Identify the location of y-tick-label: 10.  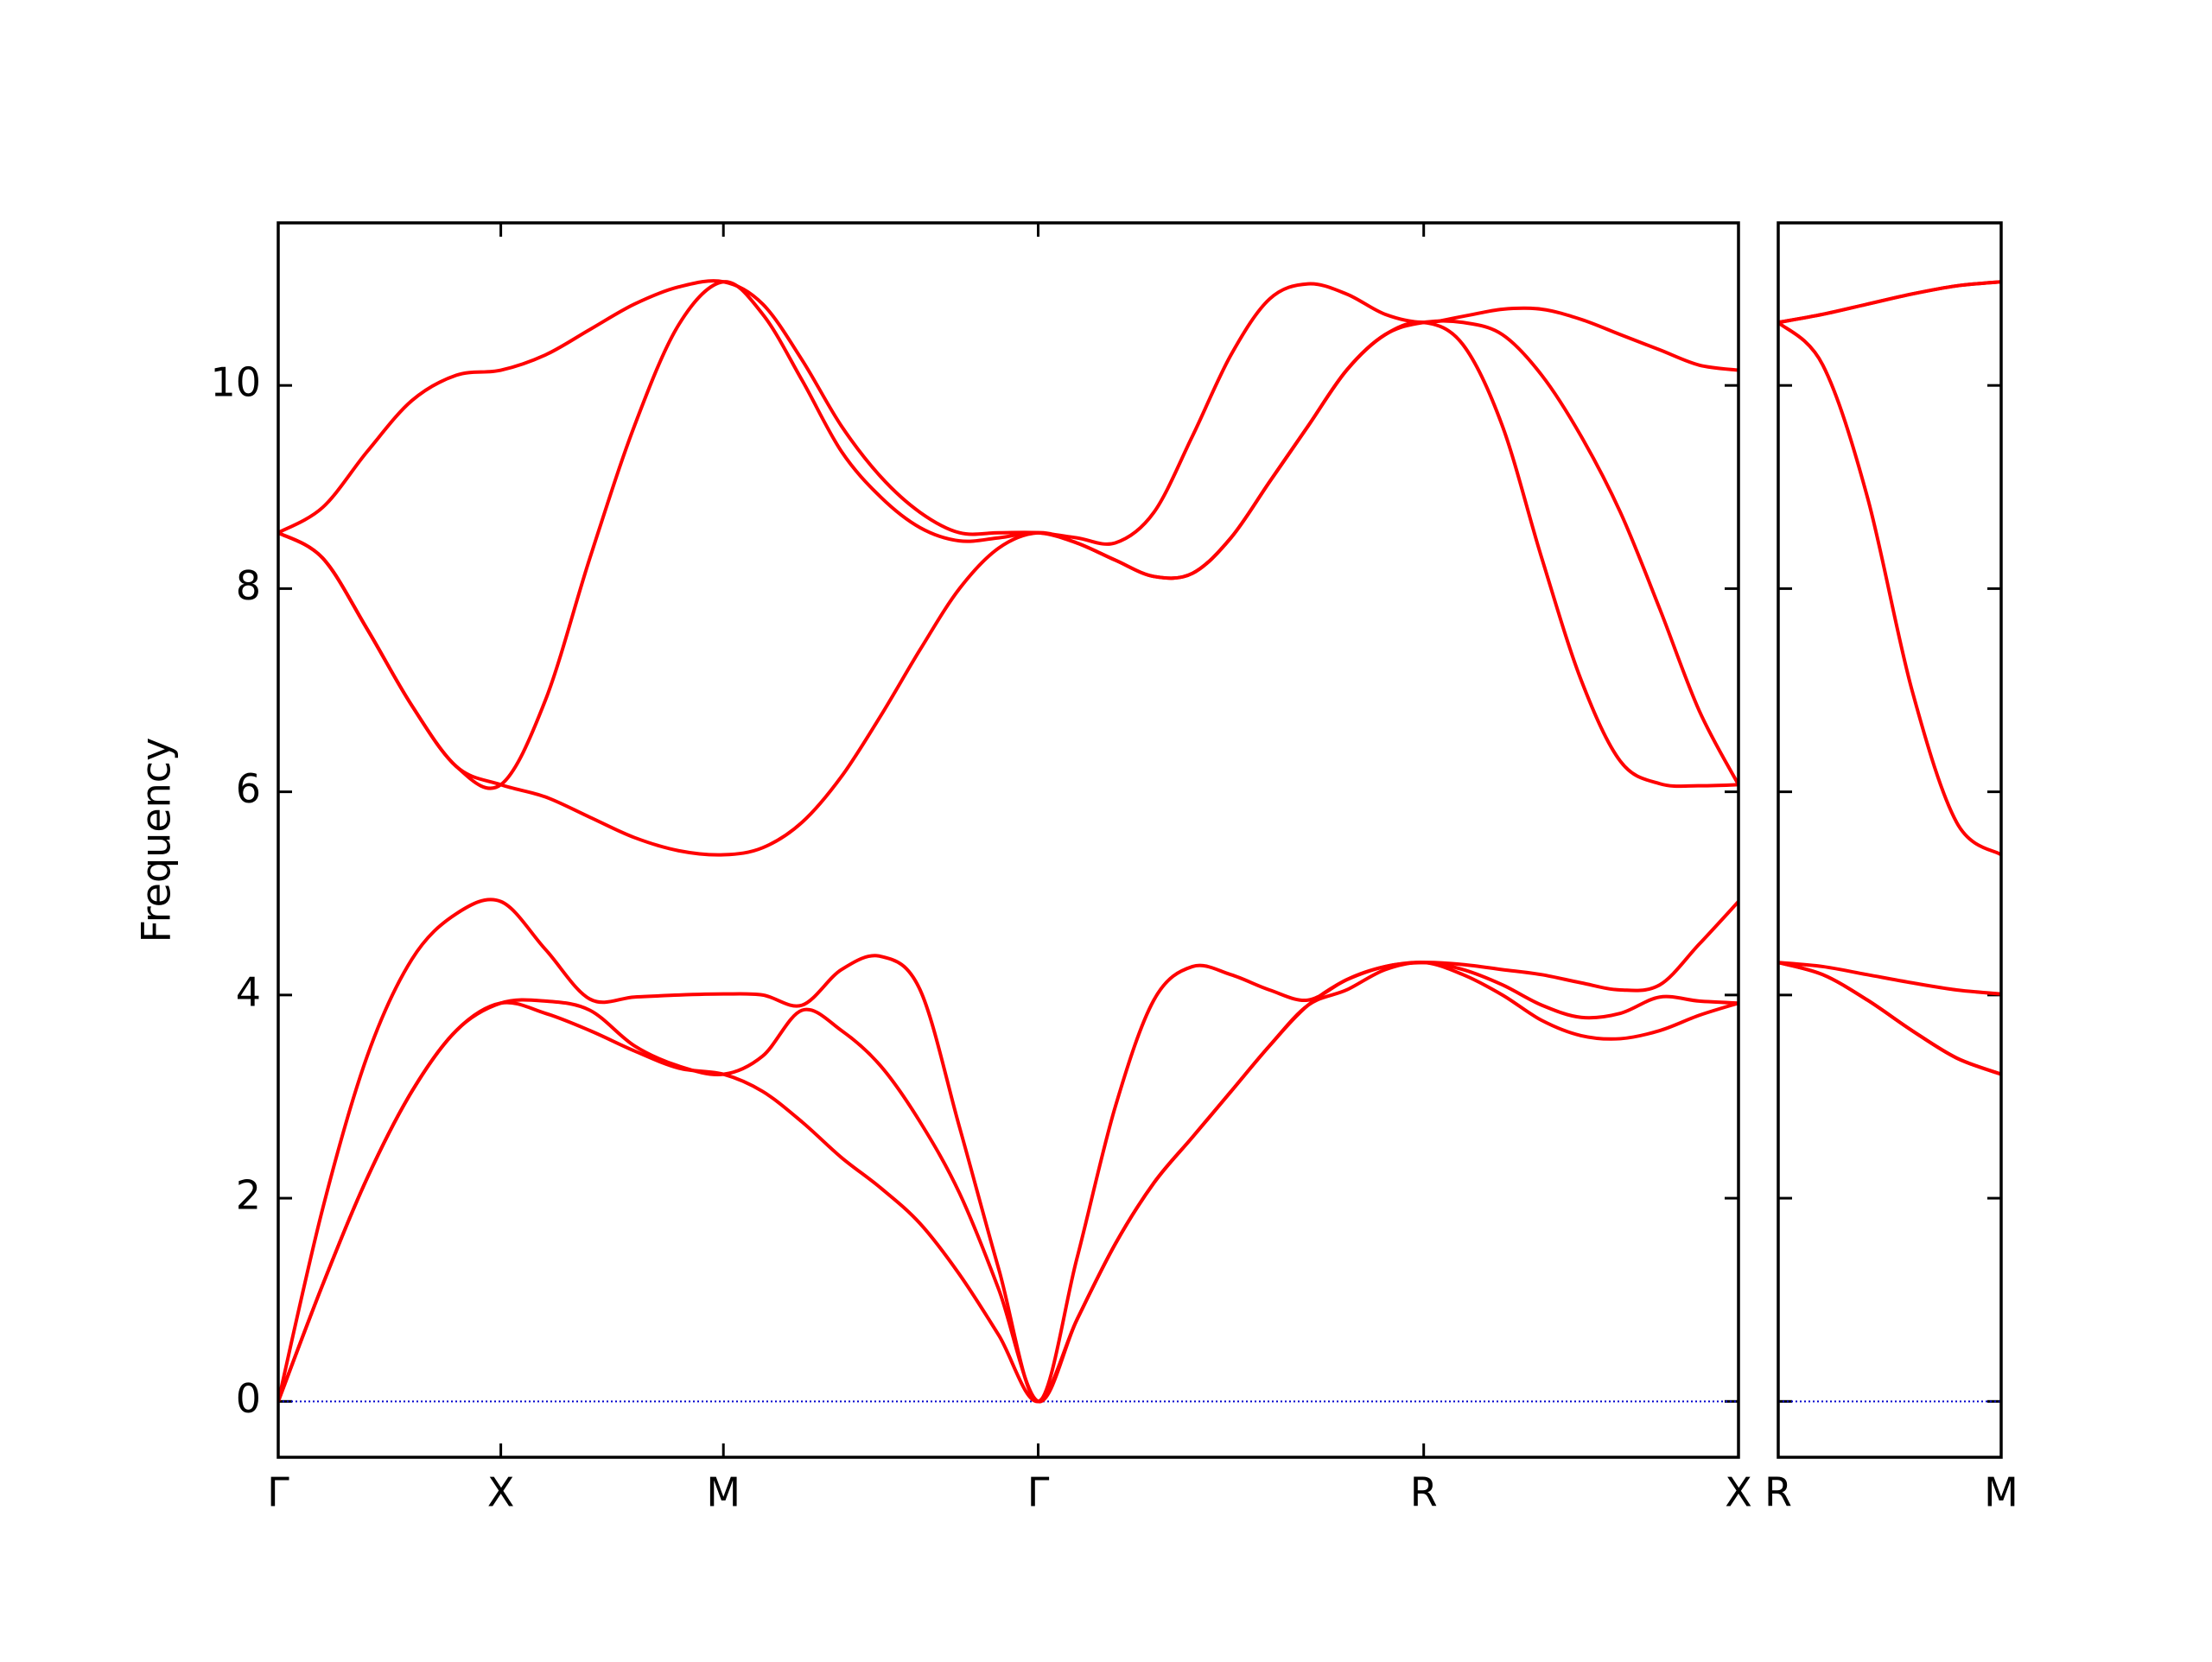
(235, 382).